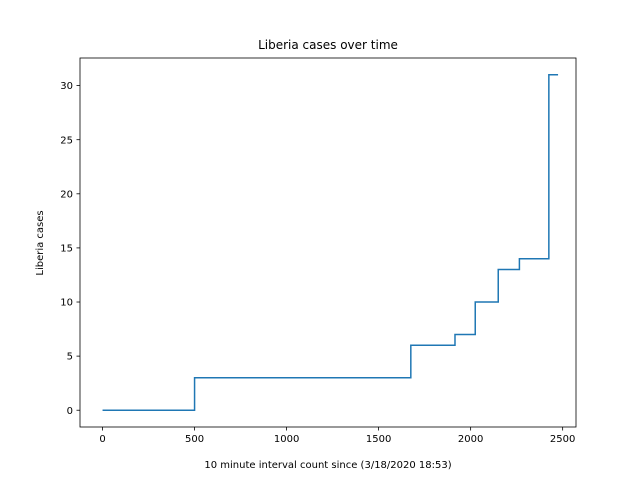  What do you see at coordinates (378, 439) in the screenshot?
I see `x-tick-label-1500: 1500` at bounding box center [378, 439].